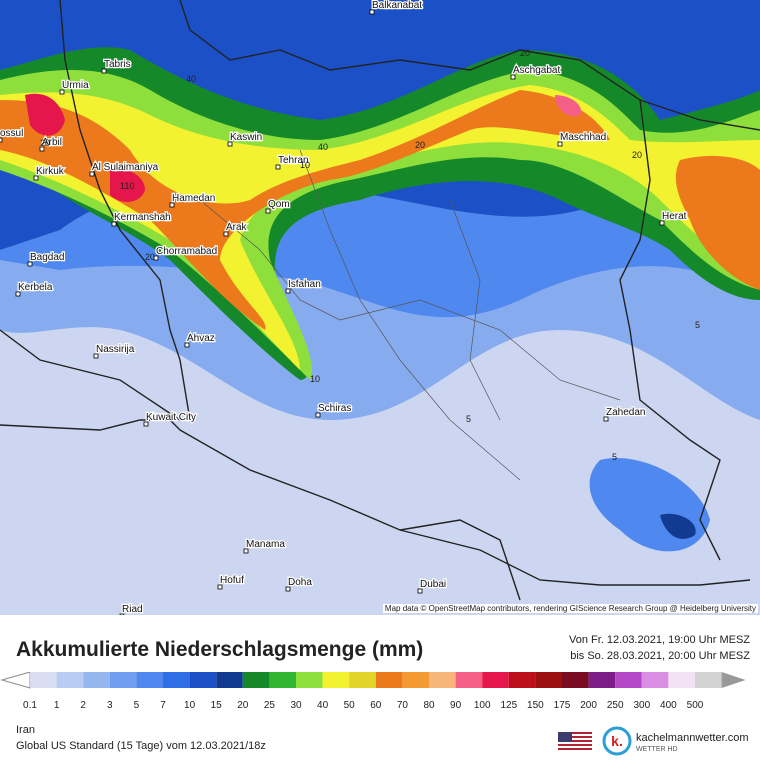 This screenshot has width=760, height=760. I want to click on city-label: Aschgabat, so click(536, 70).